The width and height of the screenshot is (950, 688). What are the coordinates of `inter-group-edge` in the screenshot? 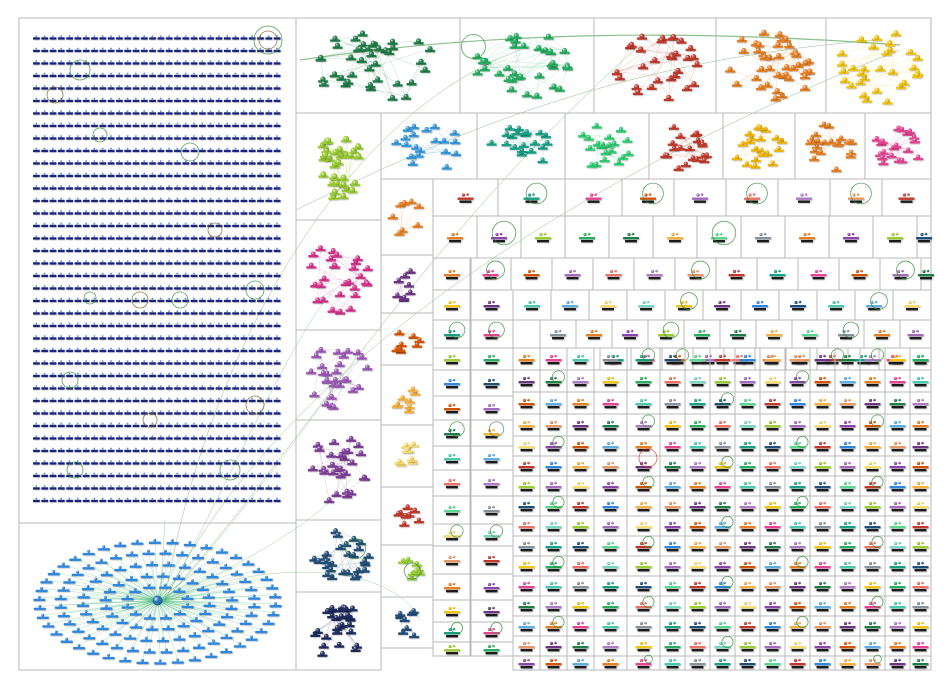 It's located at (295, 596).